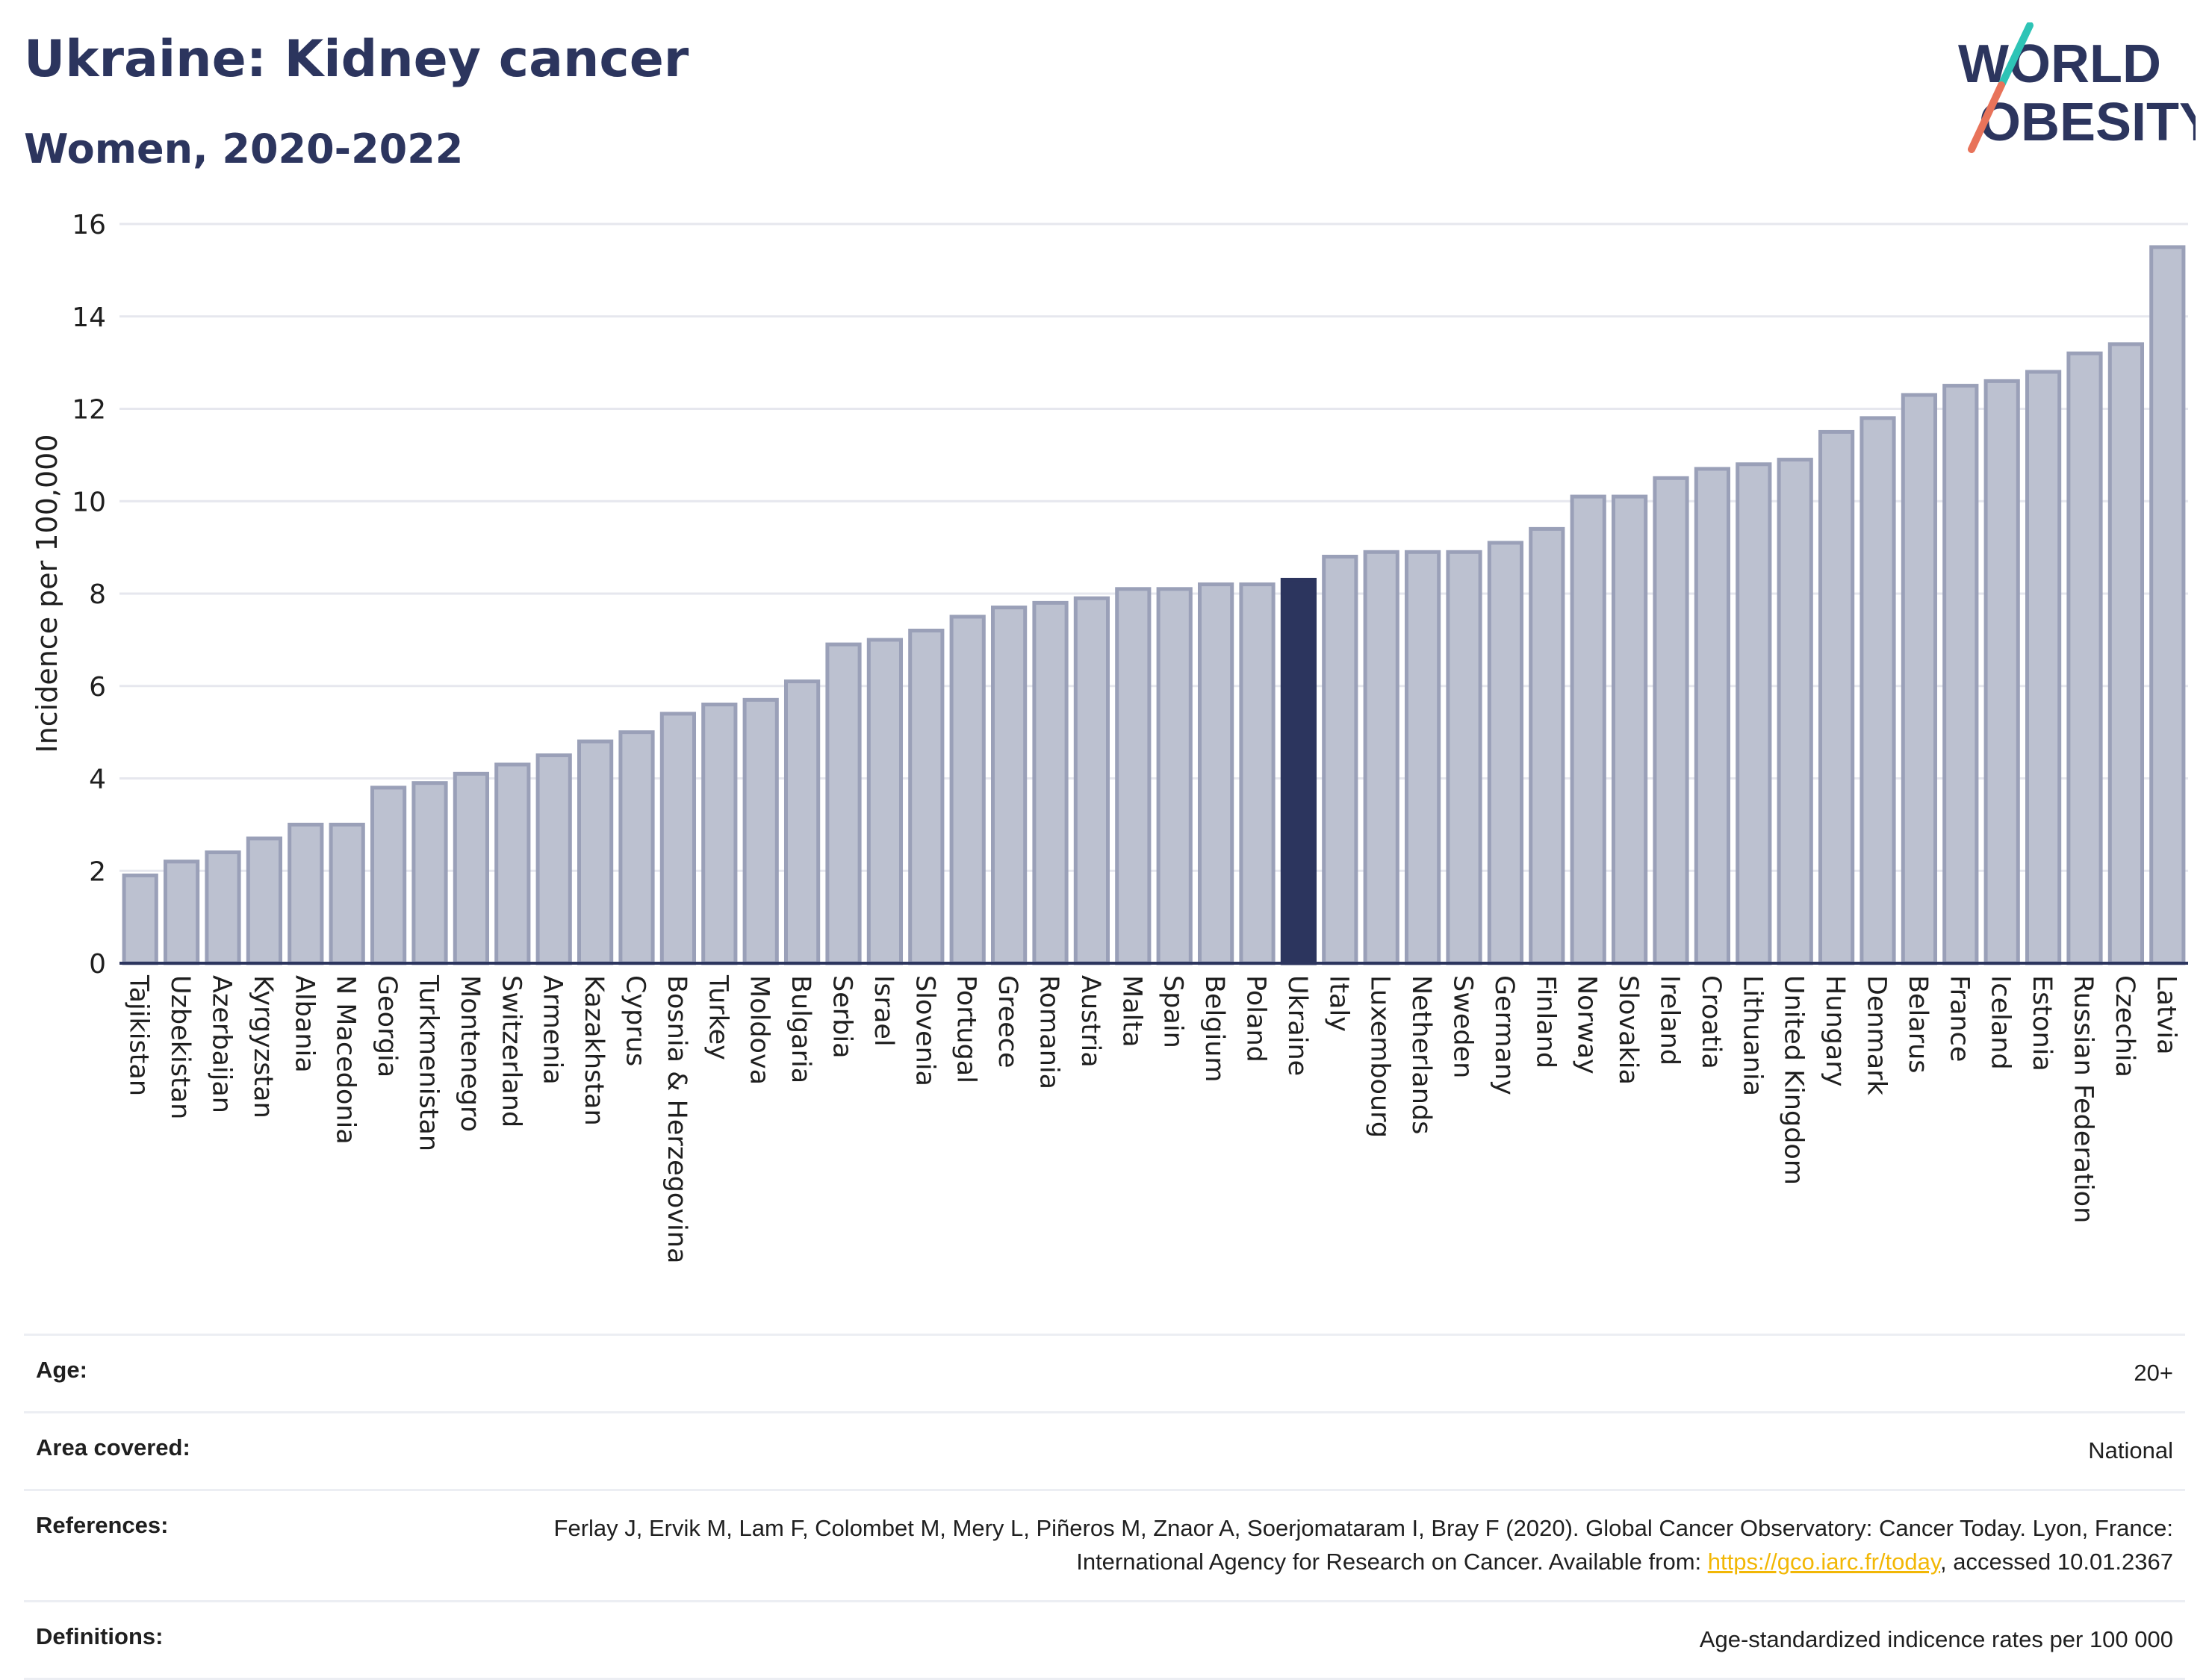 This screenshot has width=2209, height=1680. I want to click on bar-highlight, so click(1298, 771).